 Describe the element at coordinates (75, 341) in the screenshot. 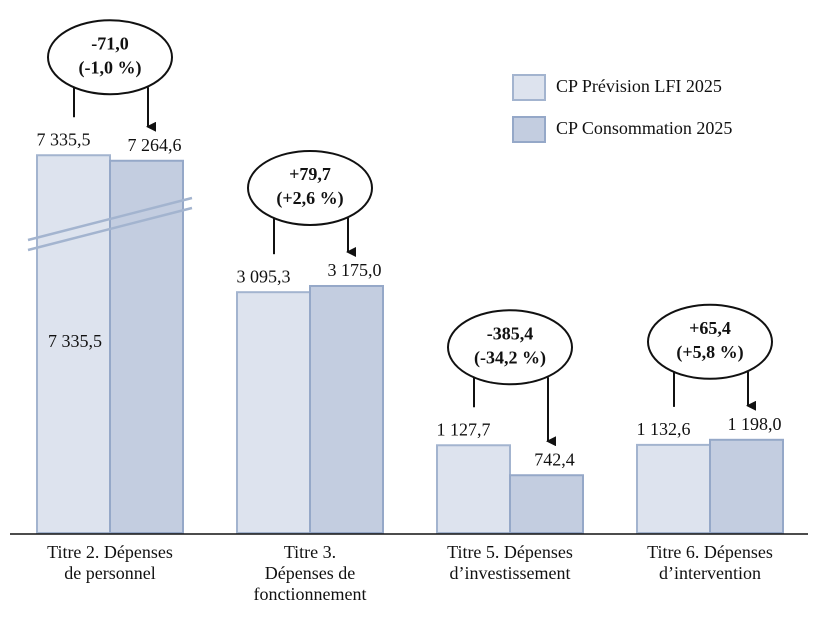

I see `inner-label: 7 335,5` at that location.